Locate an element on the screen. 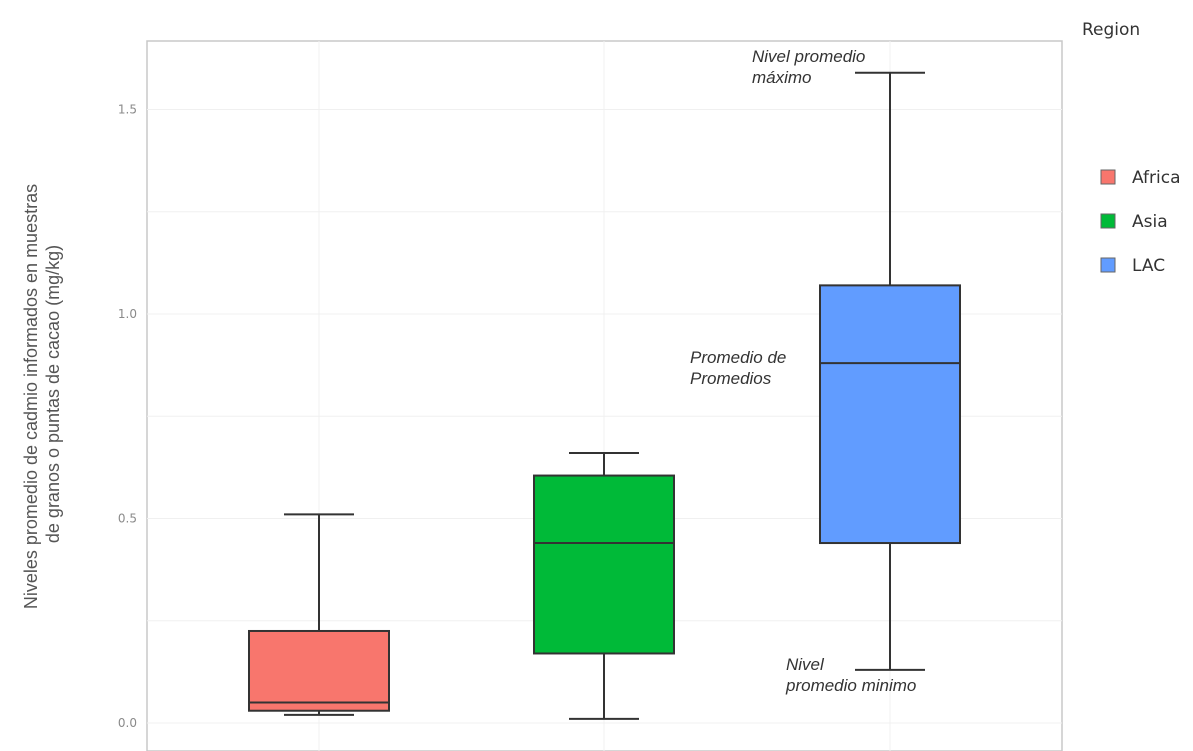 The height and width of the screenshot is (751, 1193). y-axis-label-line-2: de granos o puntas de cacao (mg/kg) is located at coordinates (53, 394).